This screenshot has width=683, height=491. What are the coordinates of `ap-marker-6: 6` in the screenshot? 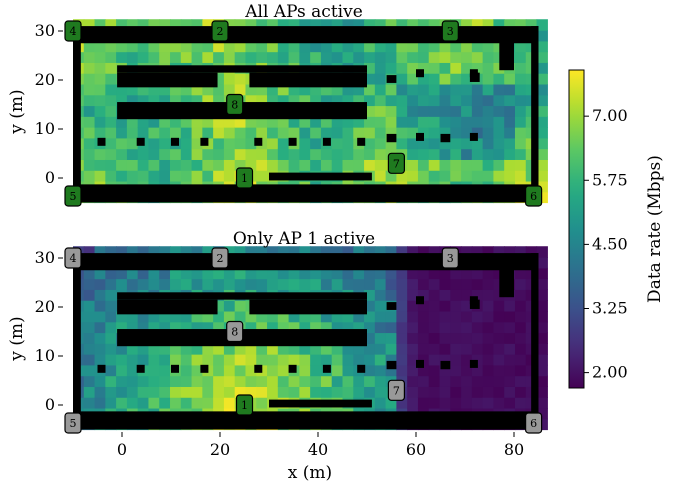 It's located at (533, 196).